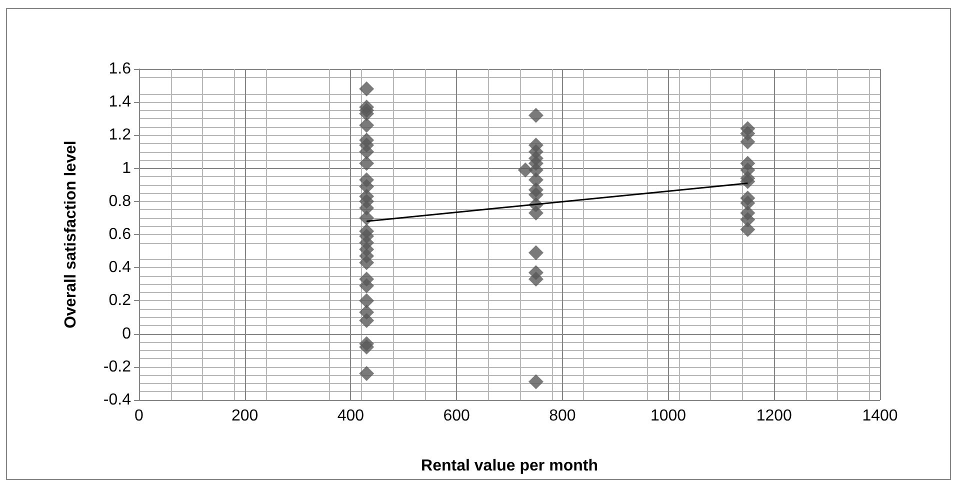 The image size is (959, 490). What do you see at coordinates (120, 69) in the screenshot?
I see `y-tick-label: 1.6` at bounding box center [120, 69].